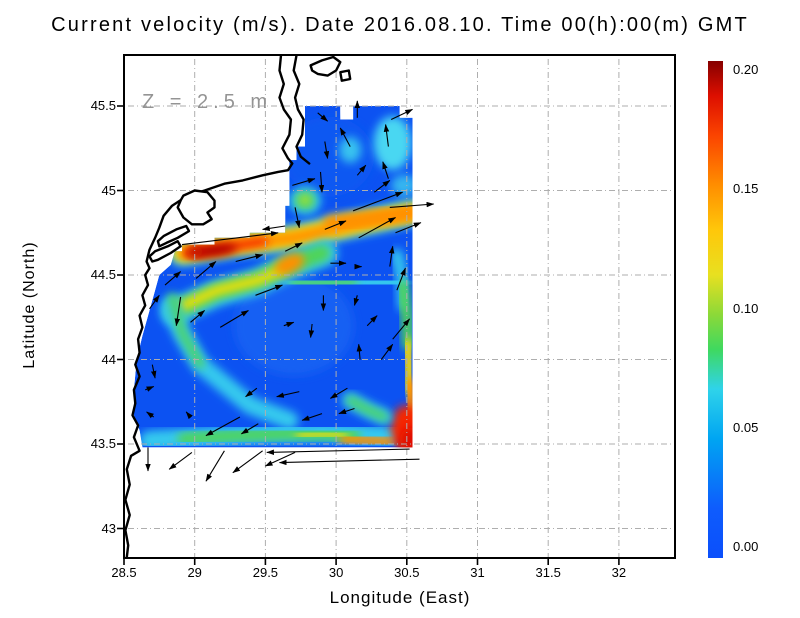  I want to click on y-tick-label: 44, so click(108, 359).